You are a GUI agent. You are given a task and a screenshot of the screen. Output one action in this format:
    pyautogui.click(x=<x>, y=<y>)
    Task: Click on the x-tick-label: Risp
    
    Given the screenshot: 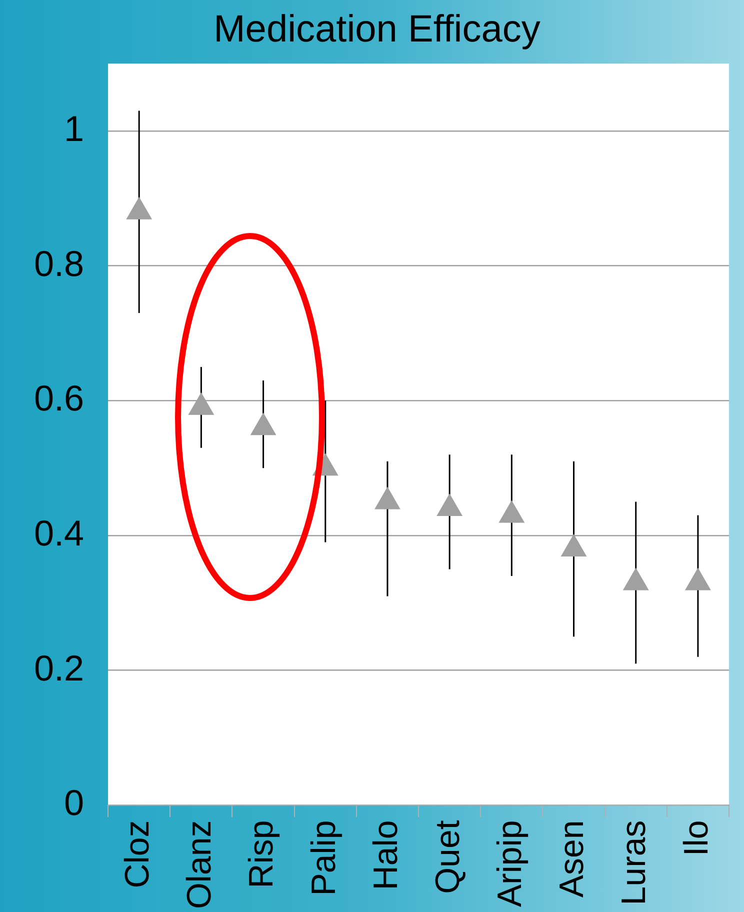 What is the action you would take?
    pyautogui.click(x=261, y=854)
    